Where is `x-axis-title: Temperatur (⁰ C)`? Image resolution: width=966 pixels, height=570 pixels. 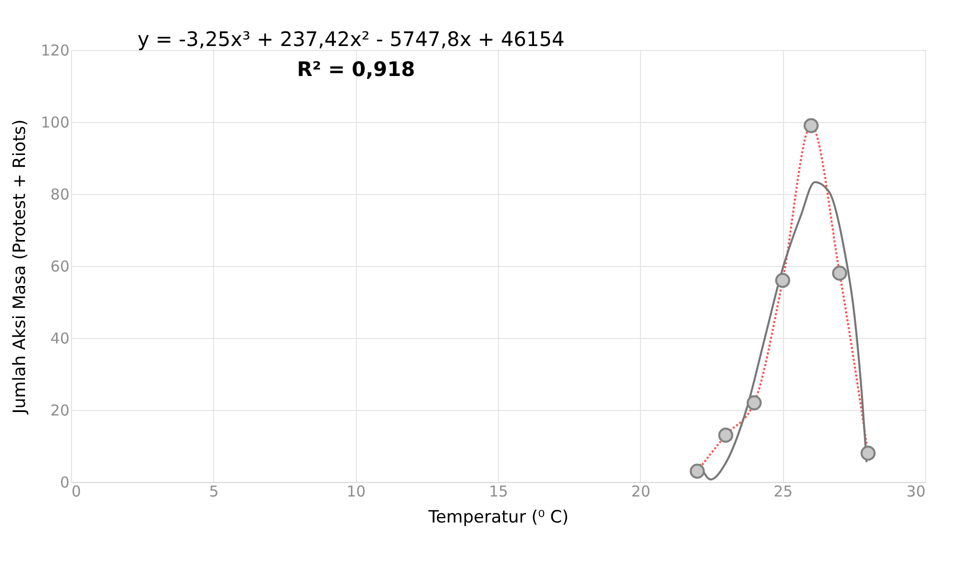
x-axis-title: Temperatur (⁰ C) is located at coordinates (498, 518).